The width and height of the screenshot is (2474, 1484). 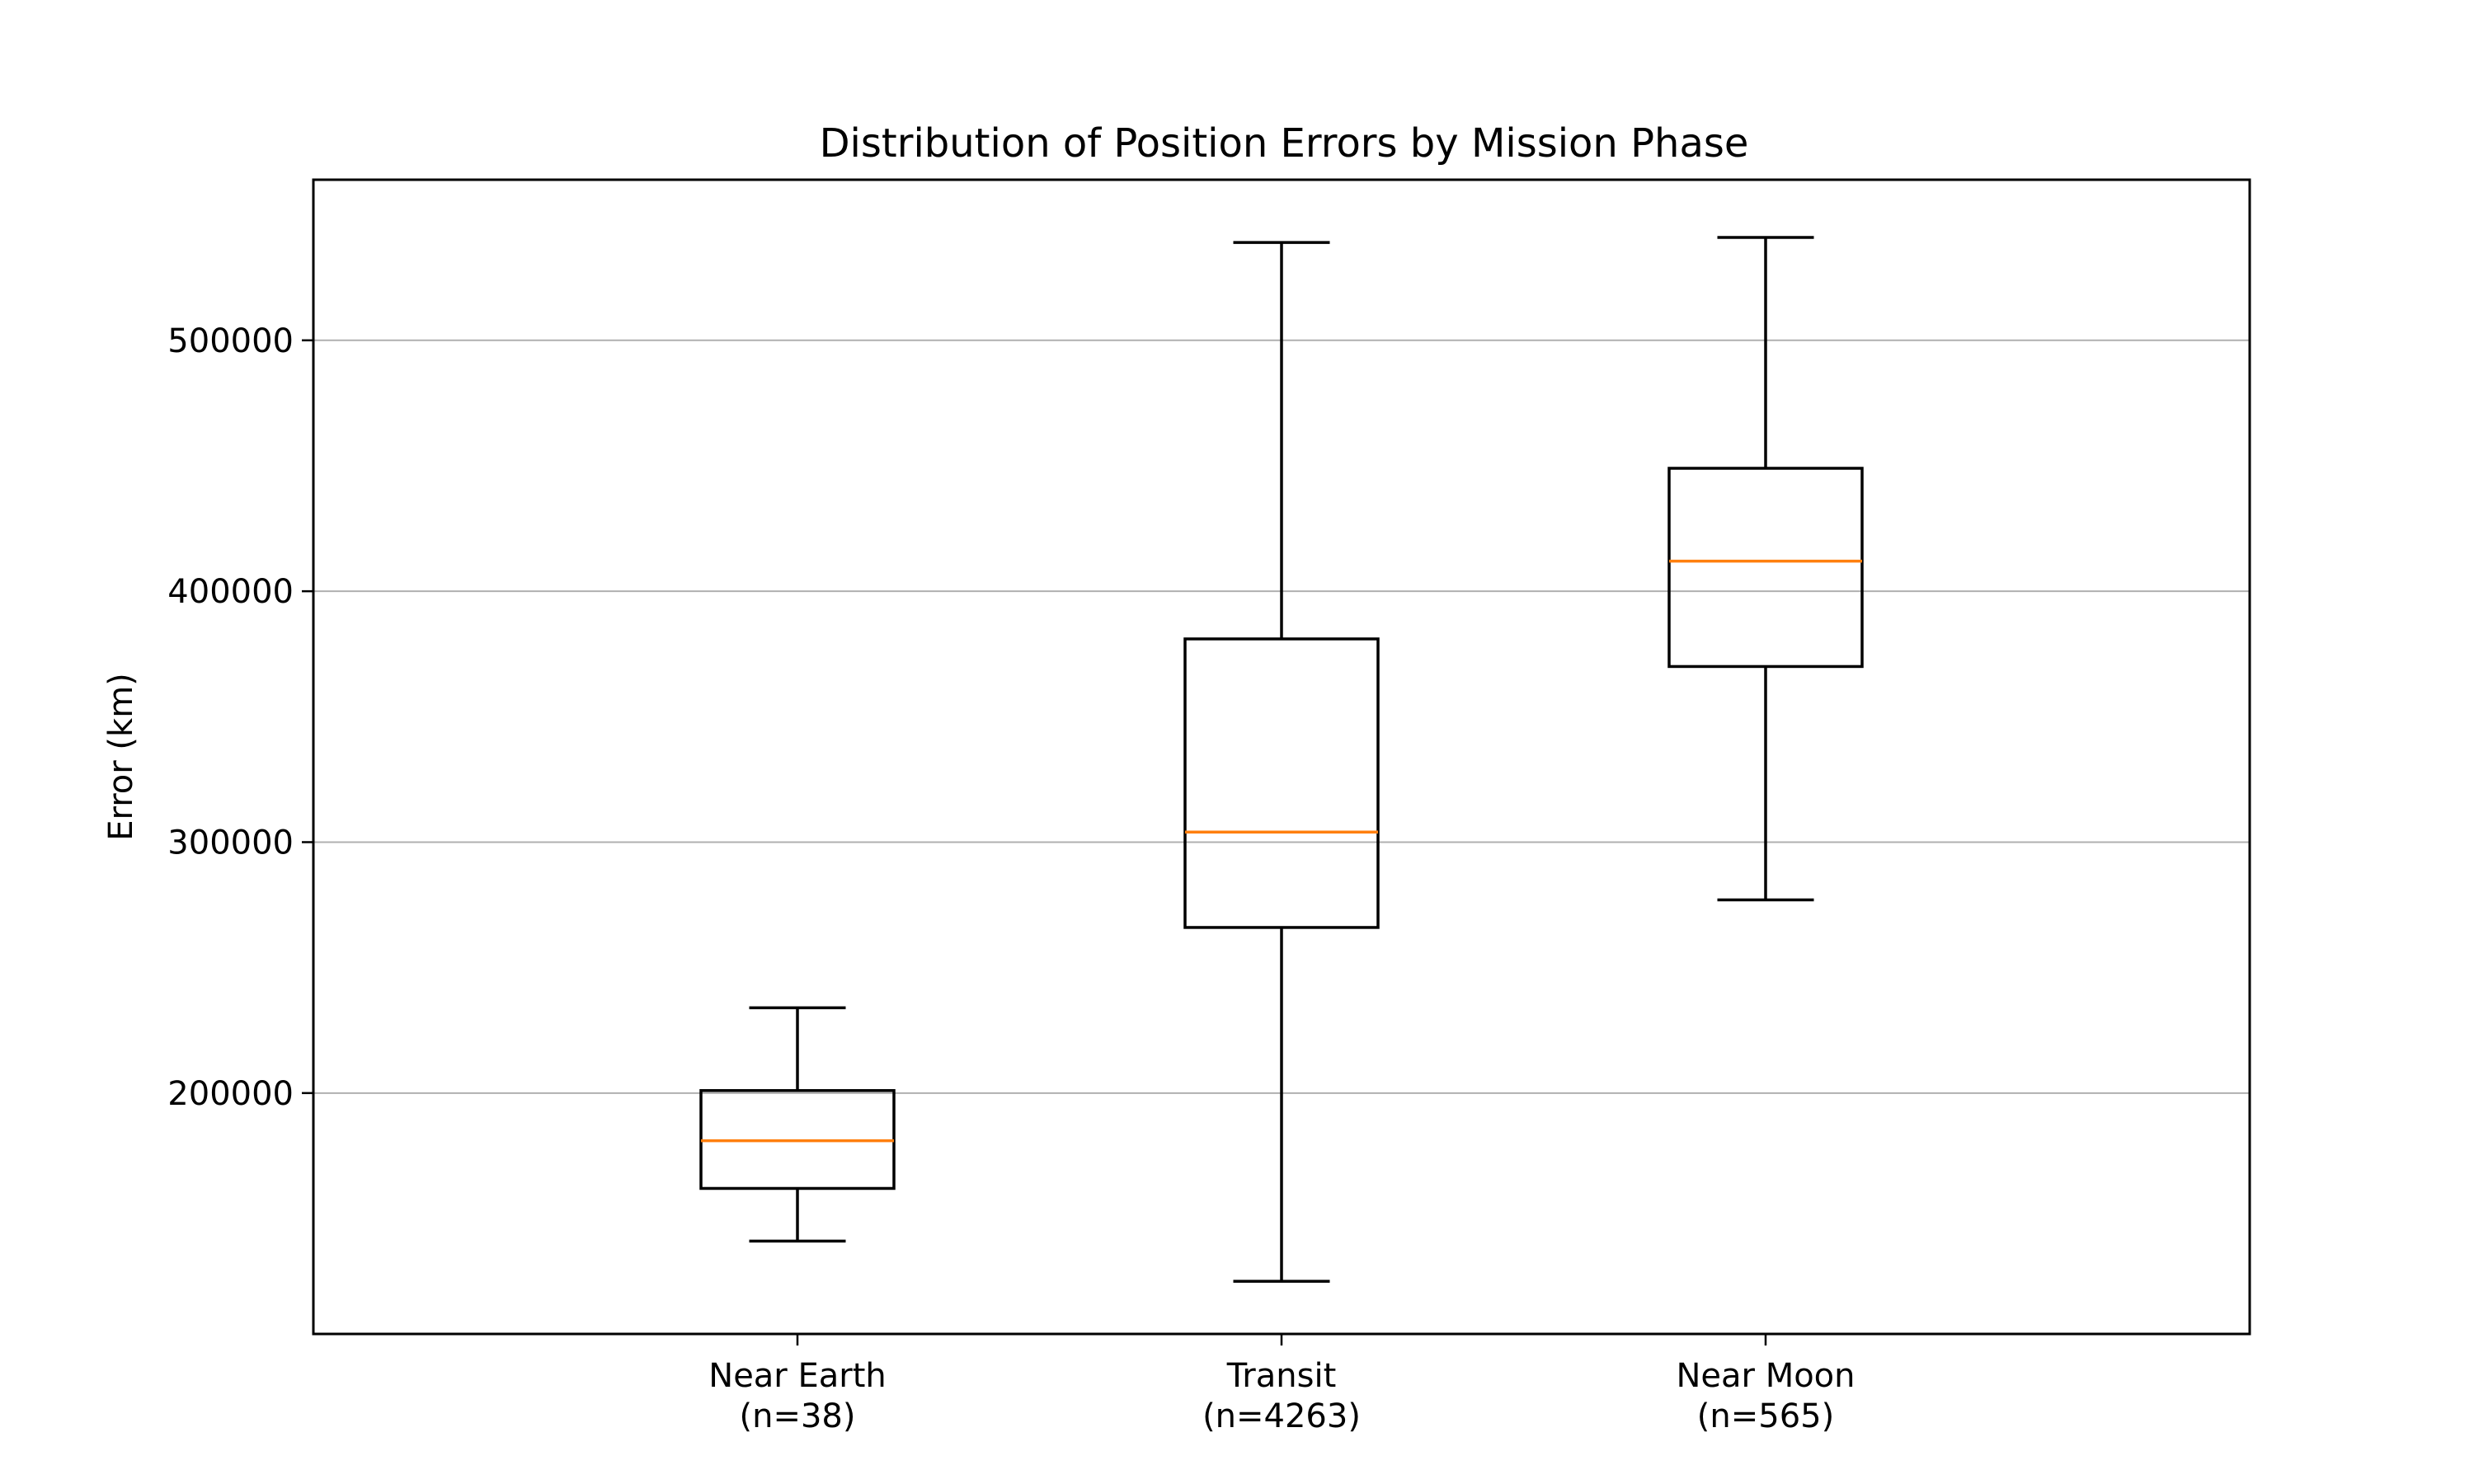 What do you see at coordinates (121, 757) in the screenshot?
I see `y-axis-label: Error (km)` at bounding box center [121, 757].